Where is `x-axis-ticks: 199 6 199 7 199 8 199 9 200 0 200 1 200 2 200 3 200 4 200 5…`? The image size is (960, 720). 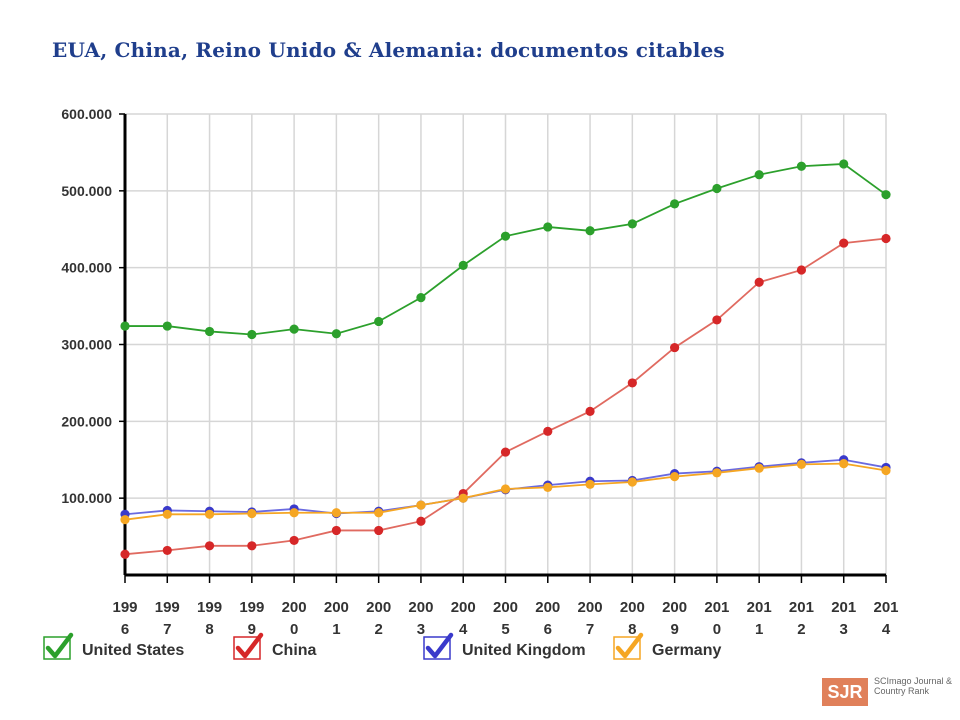 x-axis-ticks: 199 6 199 7 199 8 199 9 200 0 200 1 200 2 200 3 200 4 200 5… is located at coordinates (505, 606).